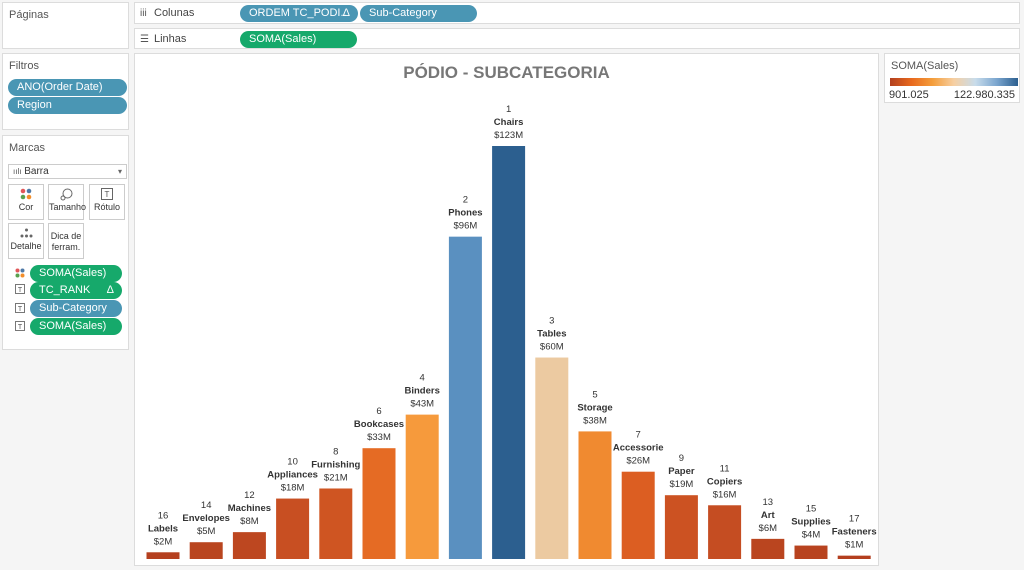  Describe the element at coordinates (422, 378) in the screenshot. I see `bar-rank-label: 4` at that location.